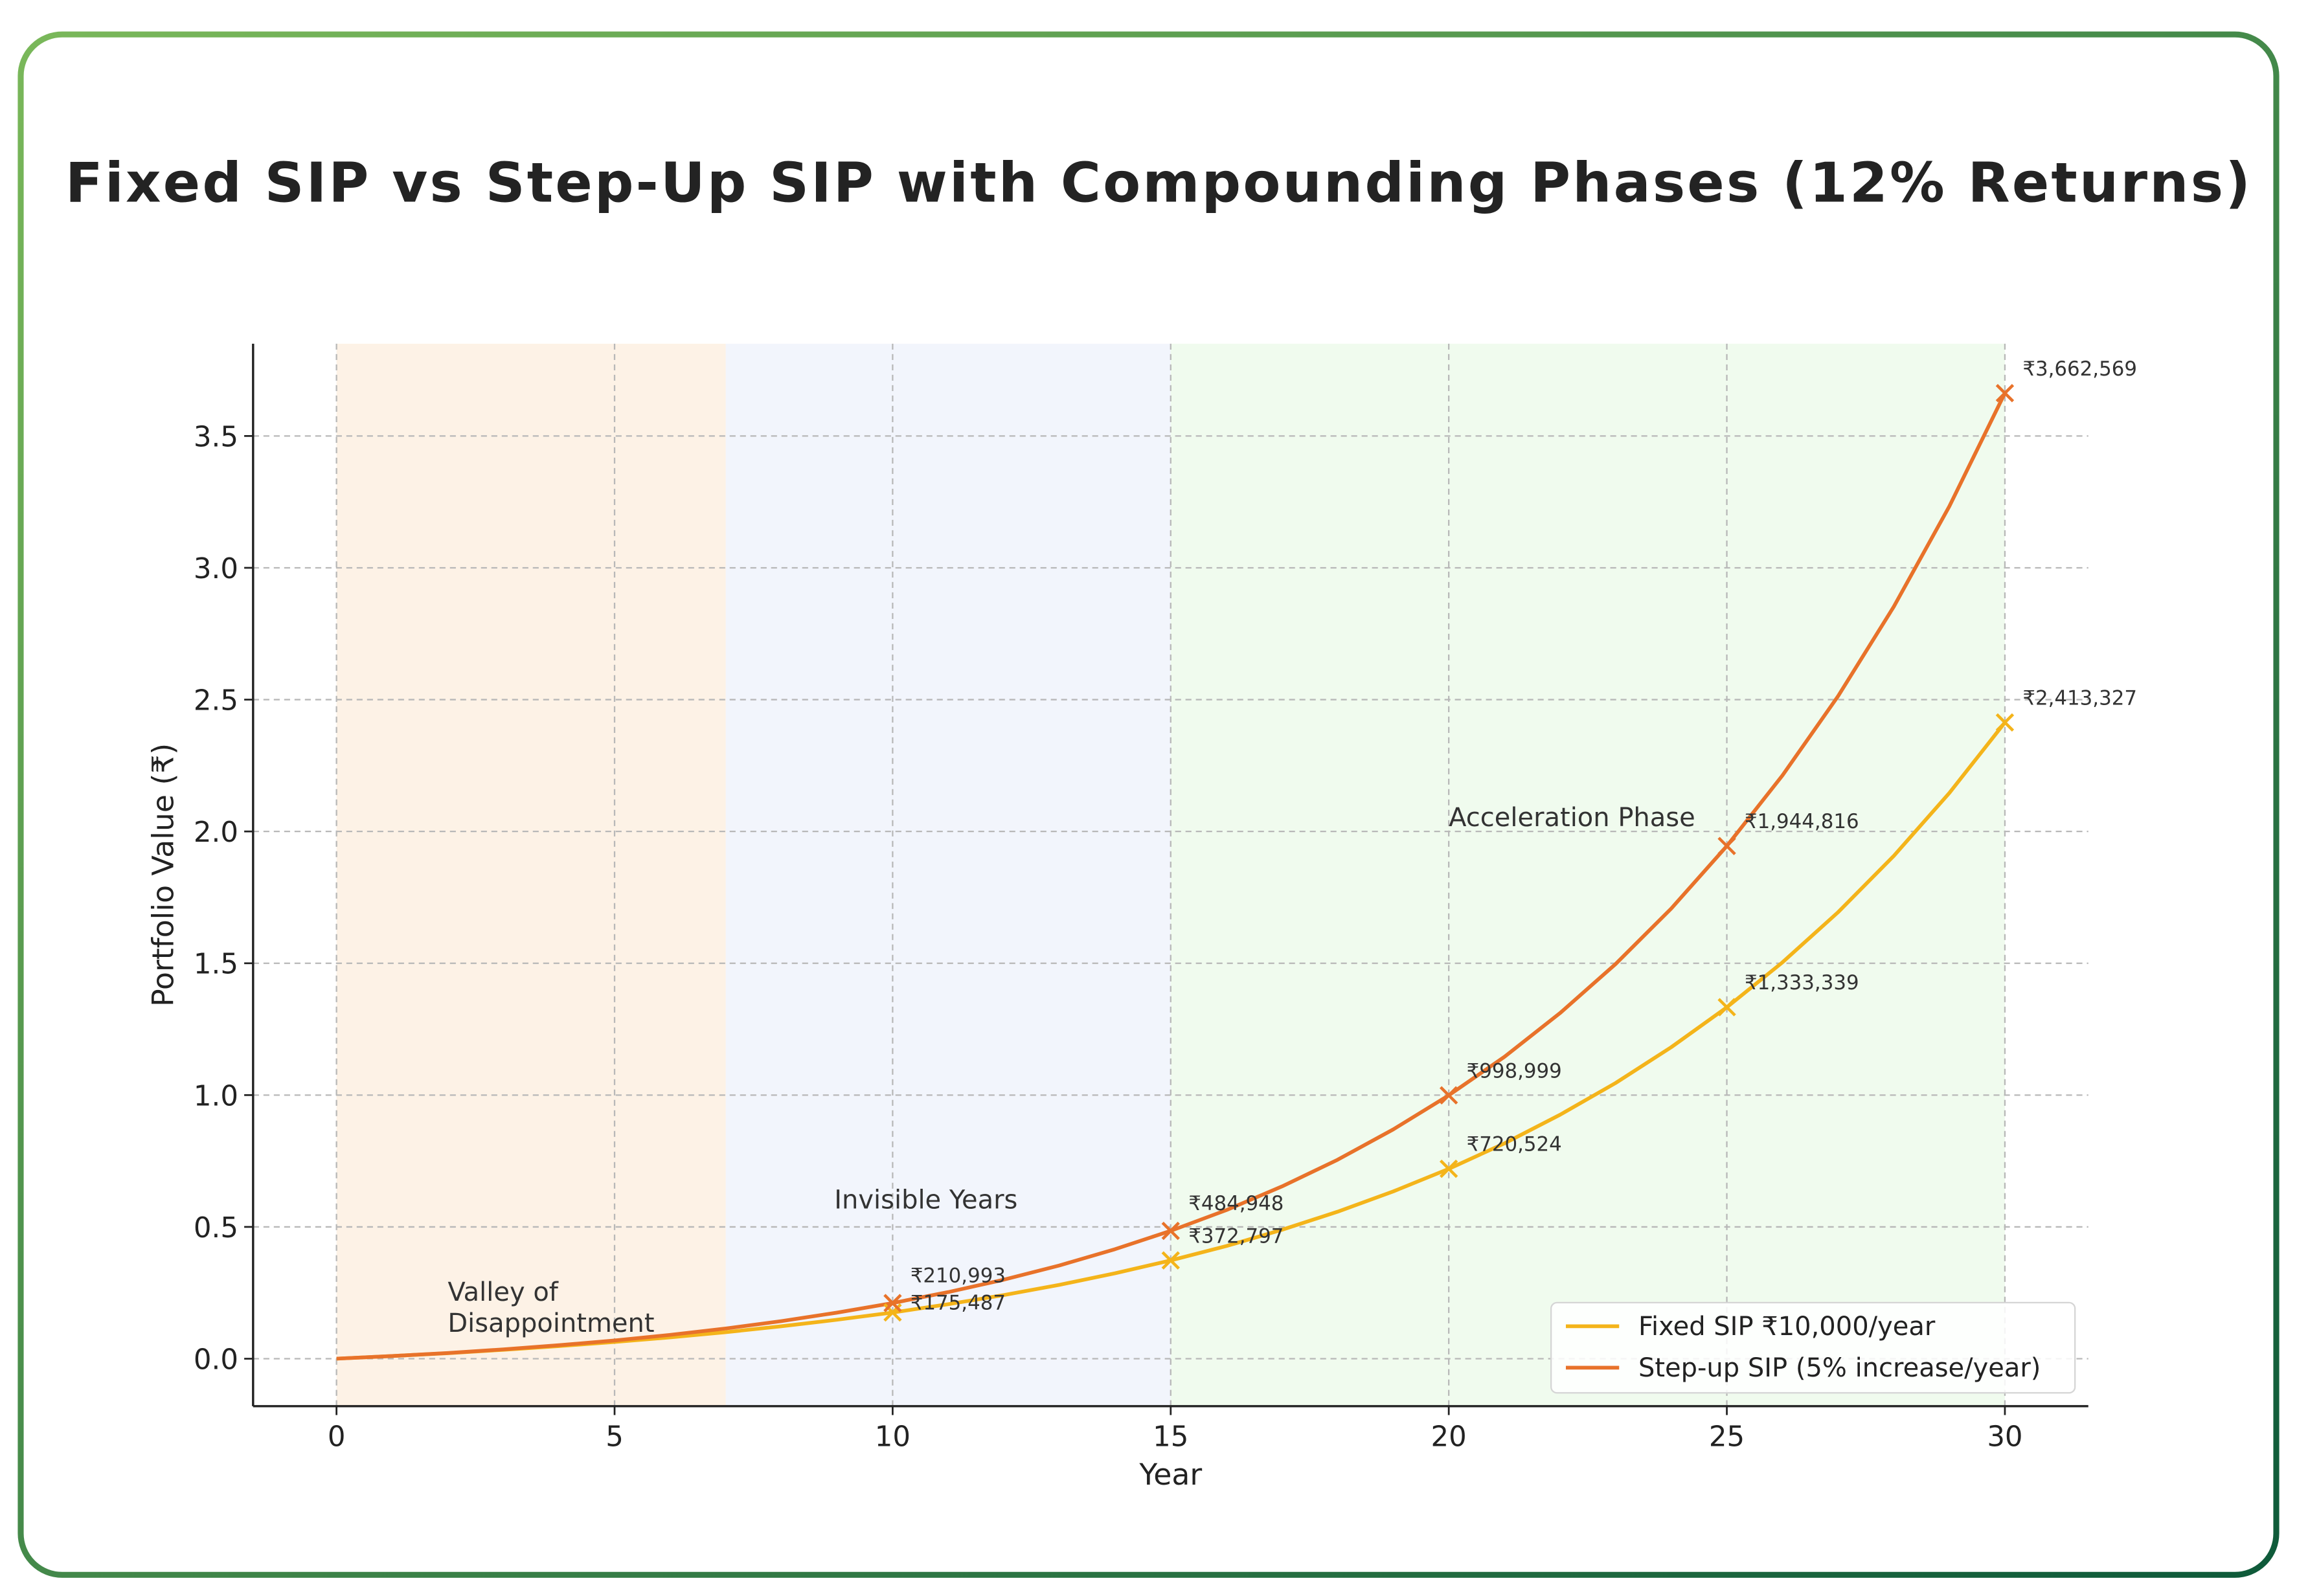 This screenshot has width=2297, height=1596. What do you see at coordinates (1449, 1437) in the screenshot?
I see `x-tick-label: 20` at bounding box center [1449, 1437].